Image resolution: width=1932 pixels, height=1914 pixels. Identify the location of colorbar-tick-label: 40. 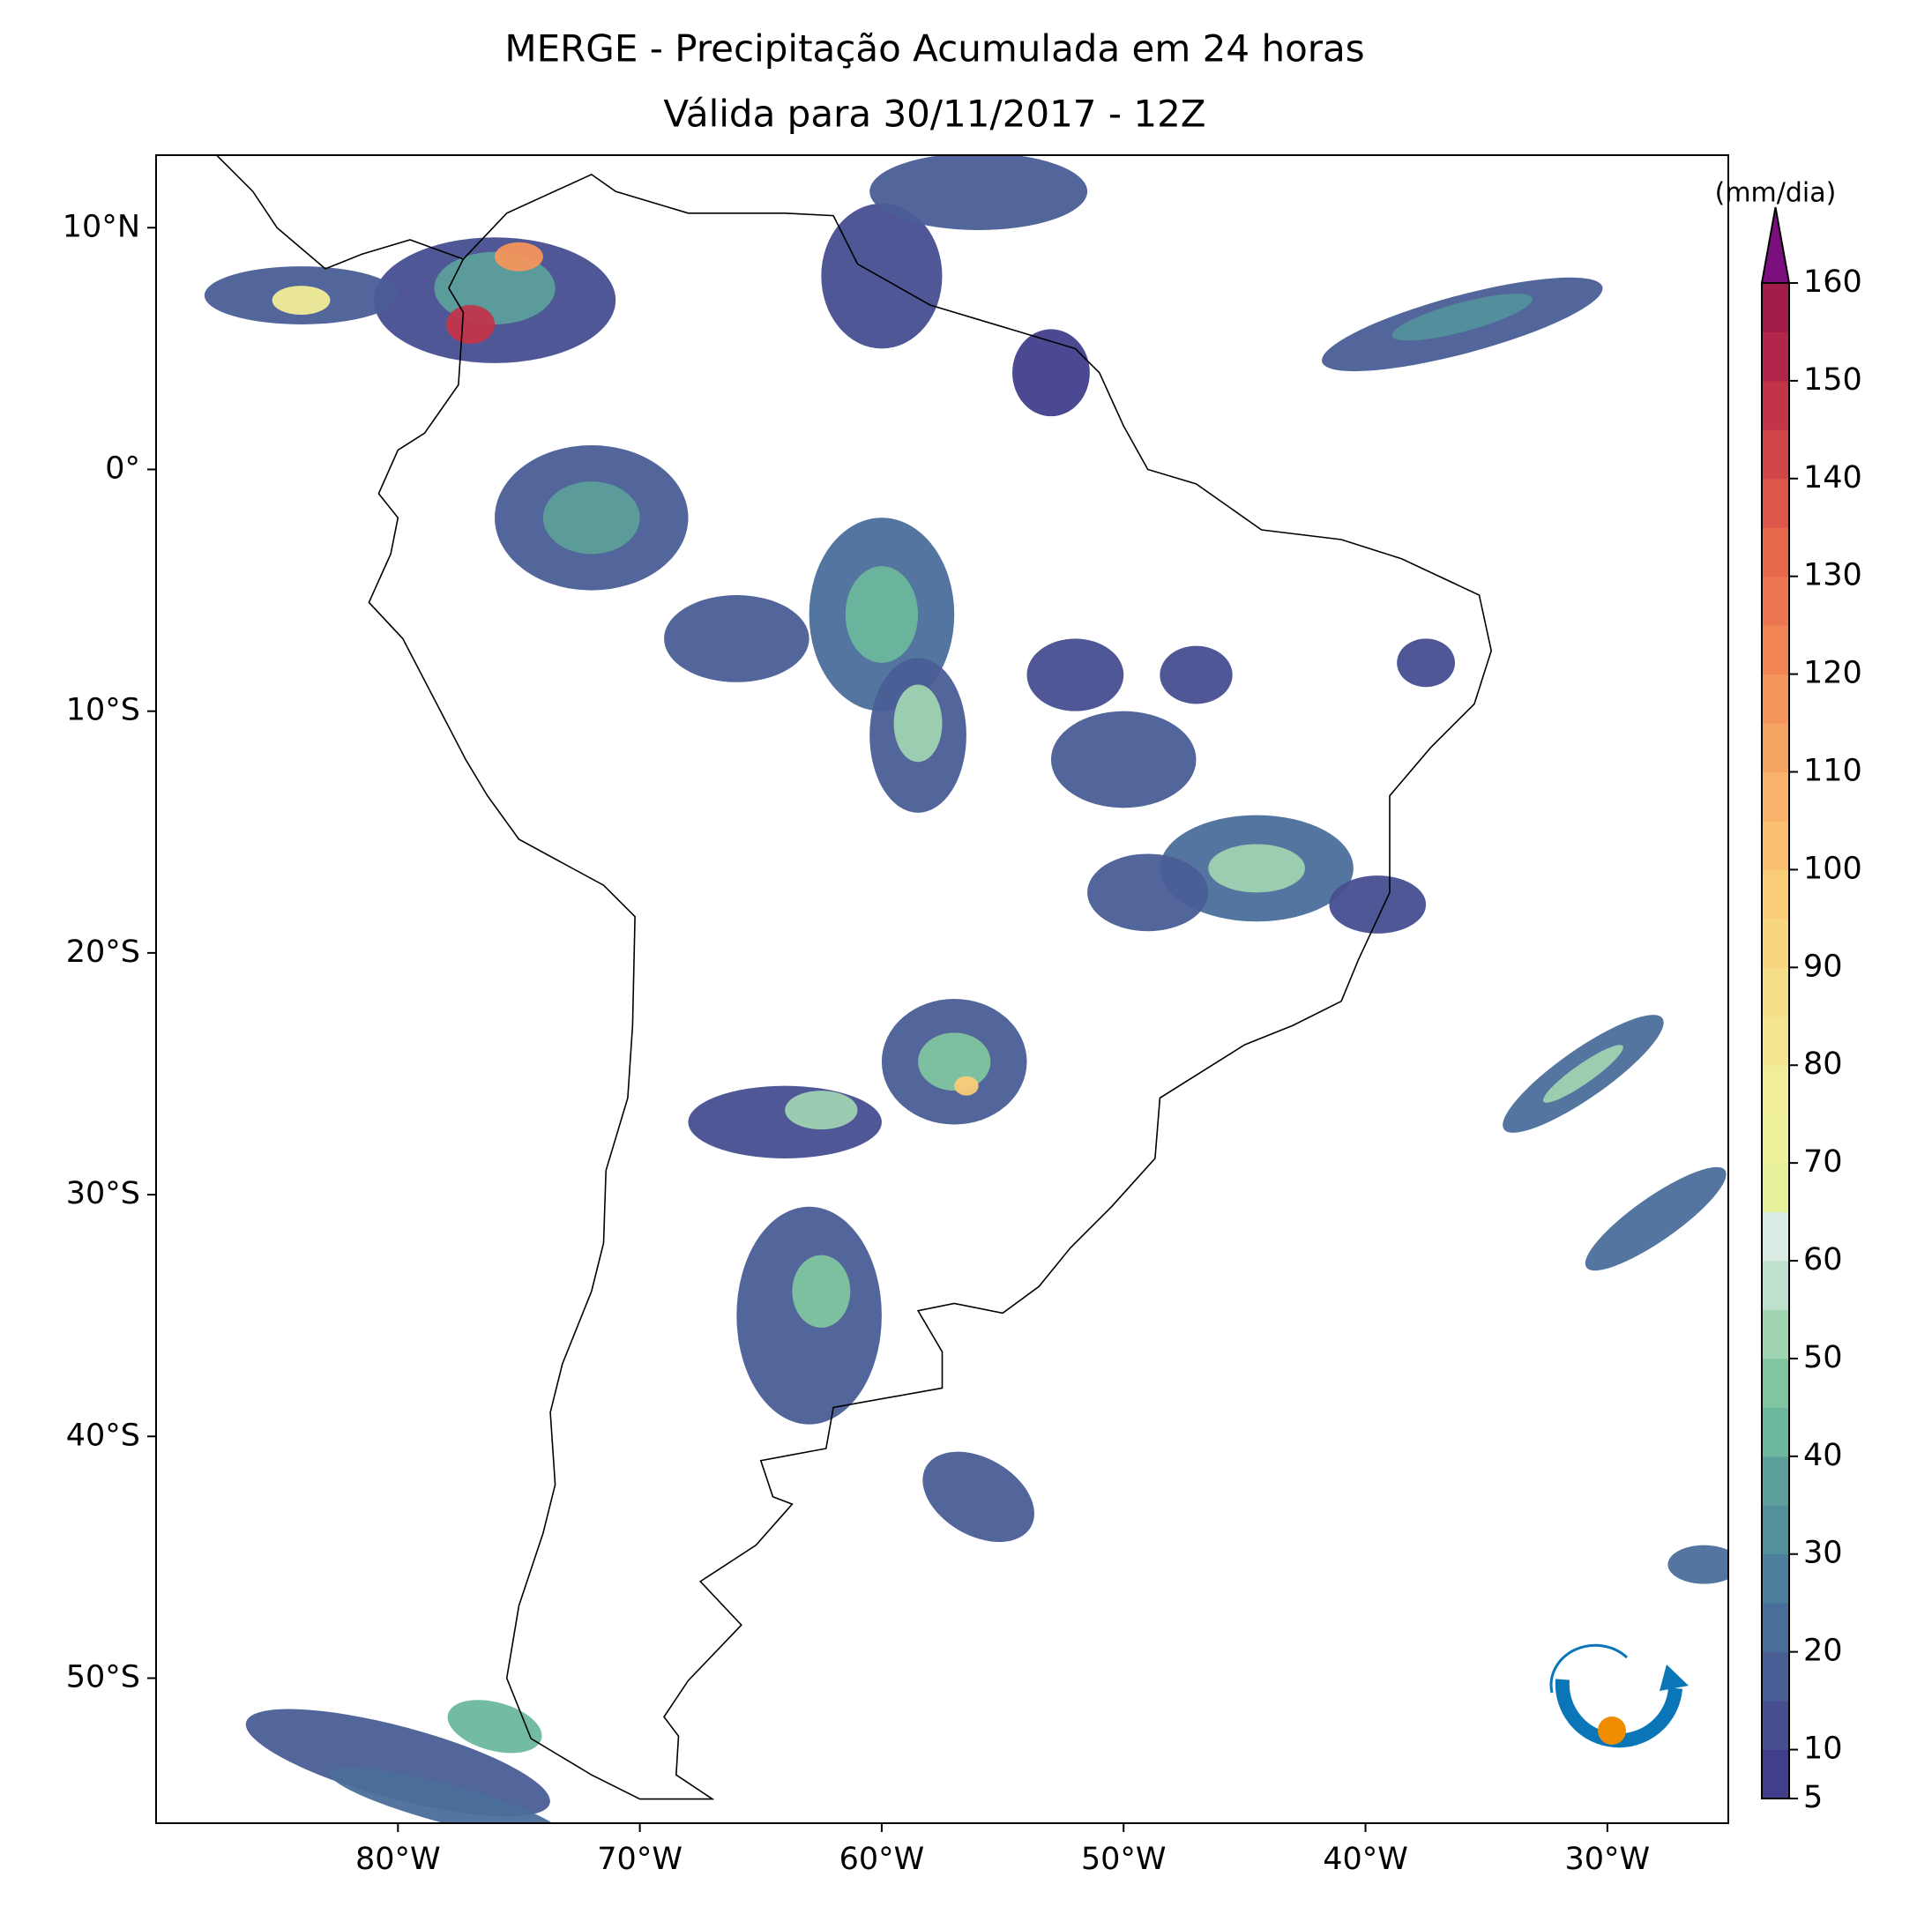
(1823, 1455).